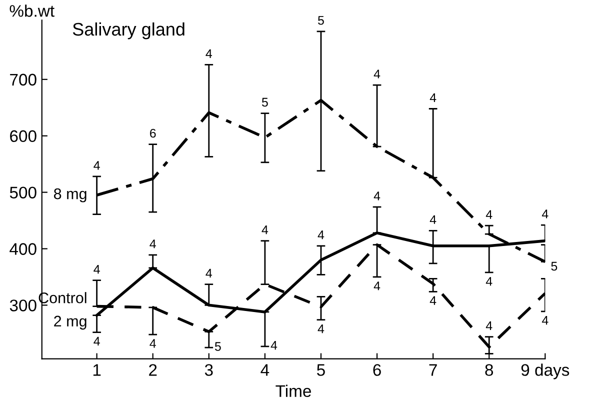  I want to click on x-tick-label: 7, so click(433, 370).